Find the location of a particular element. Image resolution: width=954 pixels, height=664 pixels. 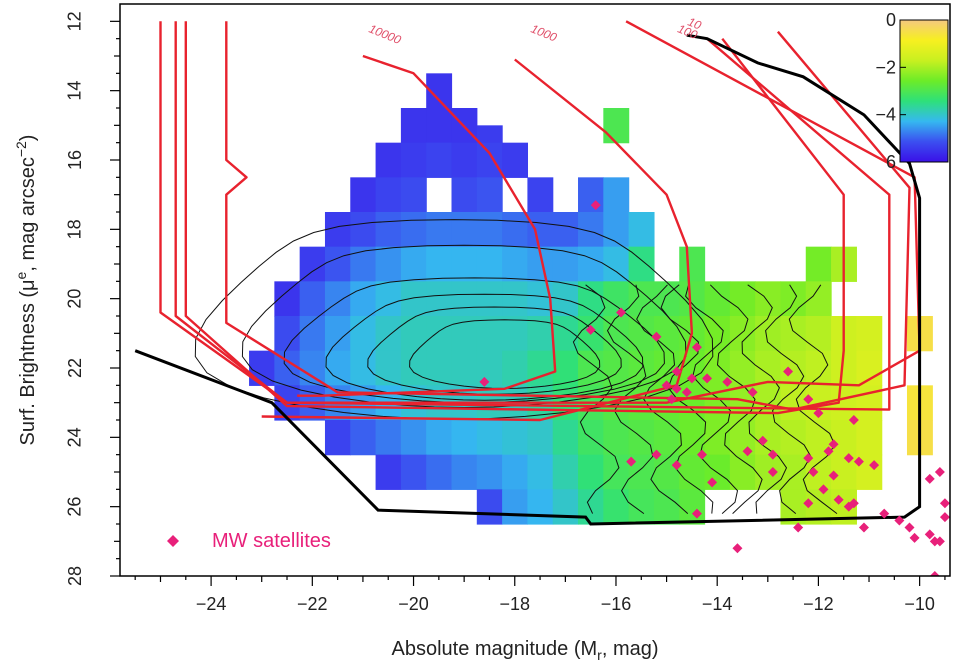

colorbar: 0 −2 −4 6 is located at coordinates (912, 91).